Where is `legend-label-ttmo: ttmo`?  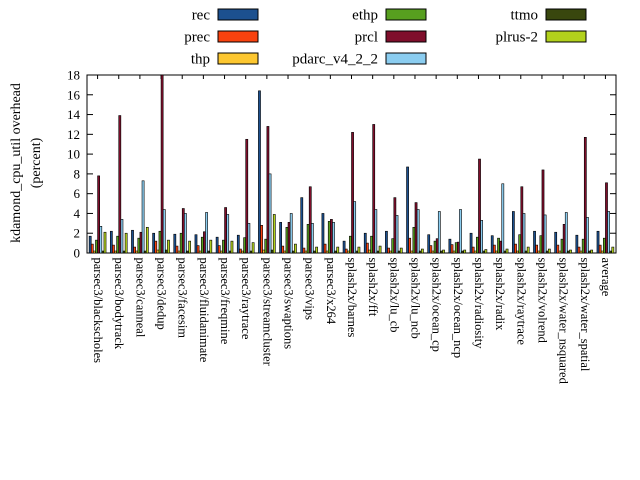 legend-label-ttmo: ttmo is located at coordinates (524, 16).